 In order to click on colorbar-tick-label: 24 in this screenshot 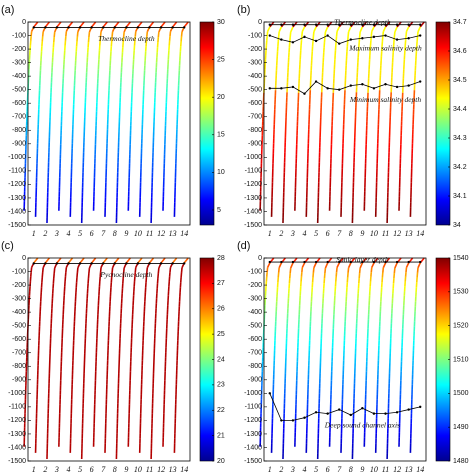, I will do `click(221, 359)`.